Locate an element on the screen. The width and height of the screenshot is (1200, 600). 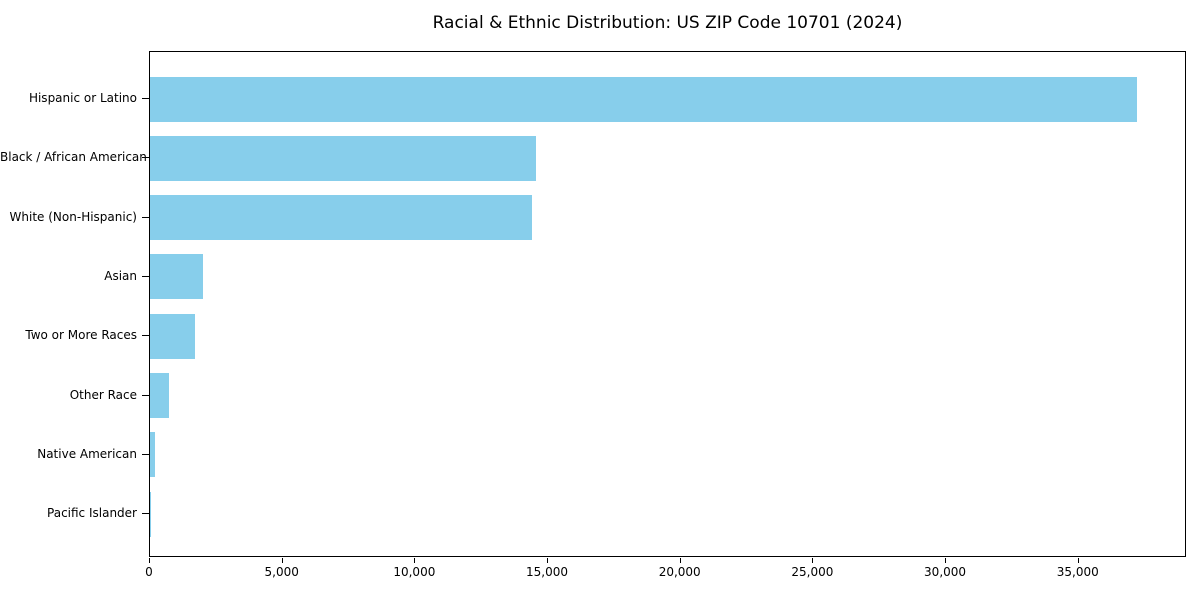
y-axis-label: Two or More Races is located at coordinates (81, 335).